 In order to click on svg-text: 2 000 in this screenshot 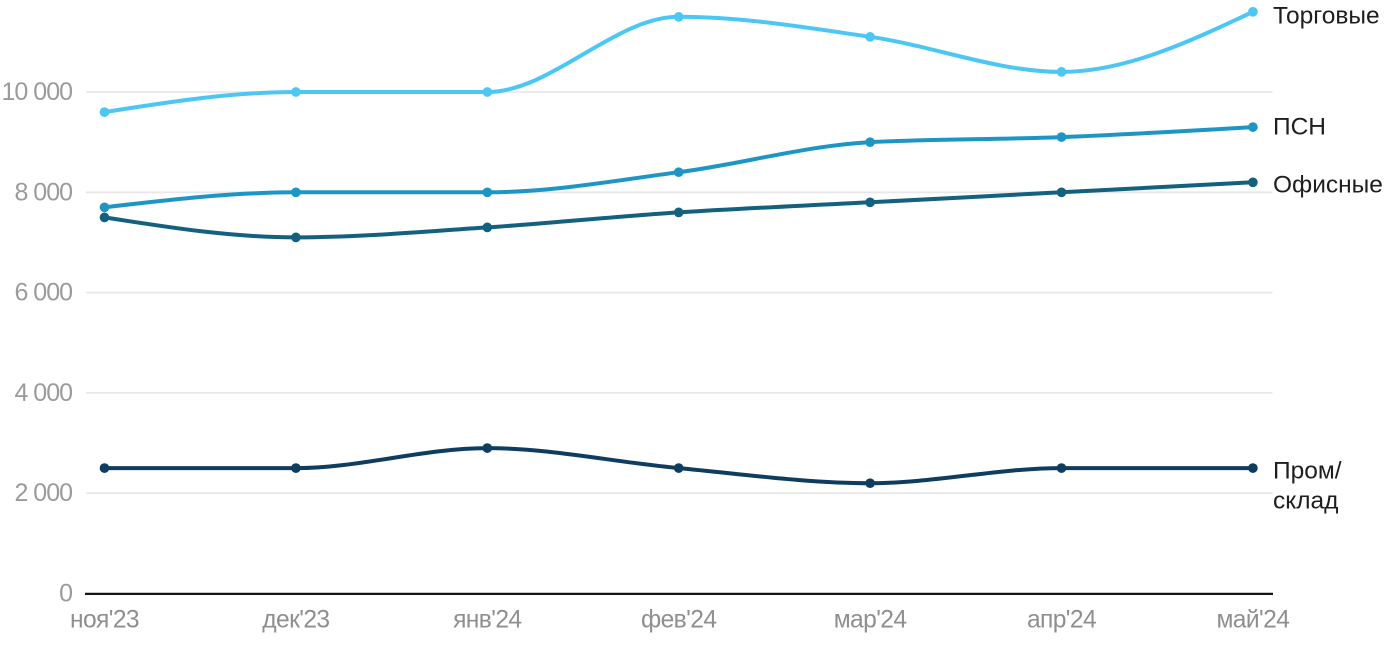, I will do `click(43, 493)`.